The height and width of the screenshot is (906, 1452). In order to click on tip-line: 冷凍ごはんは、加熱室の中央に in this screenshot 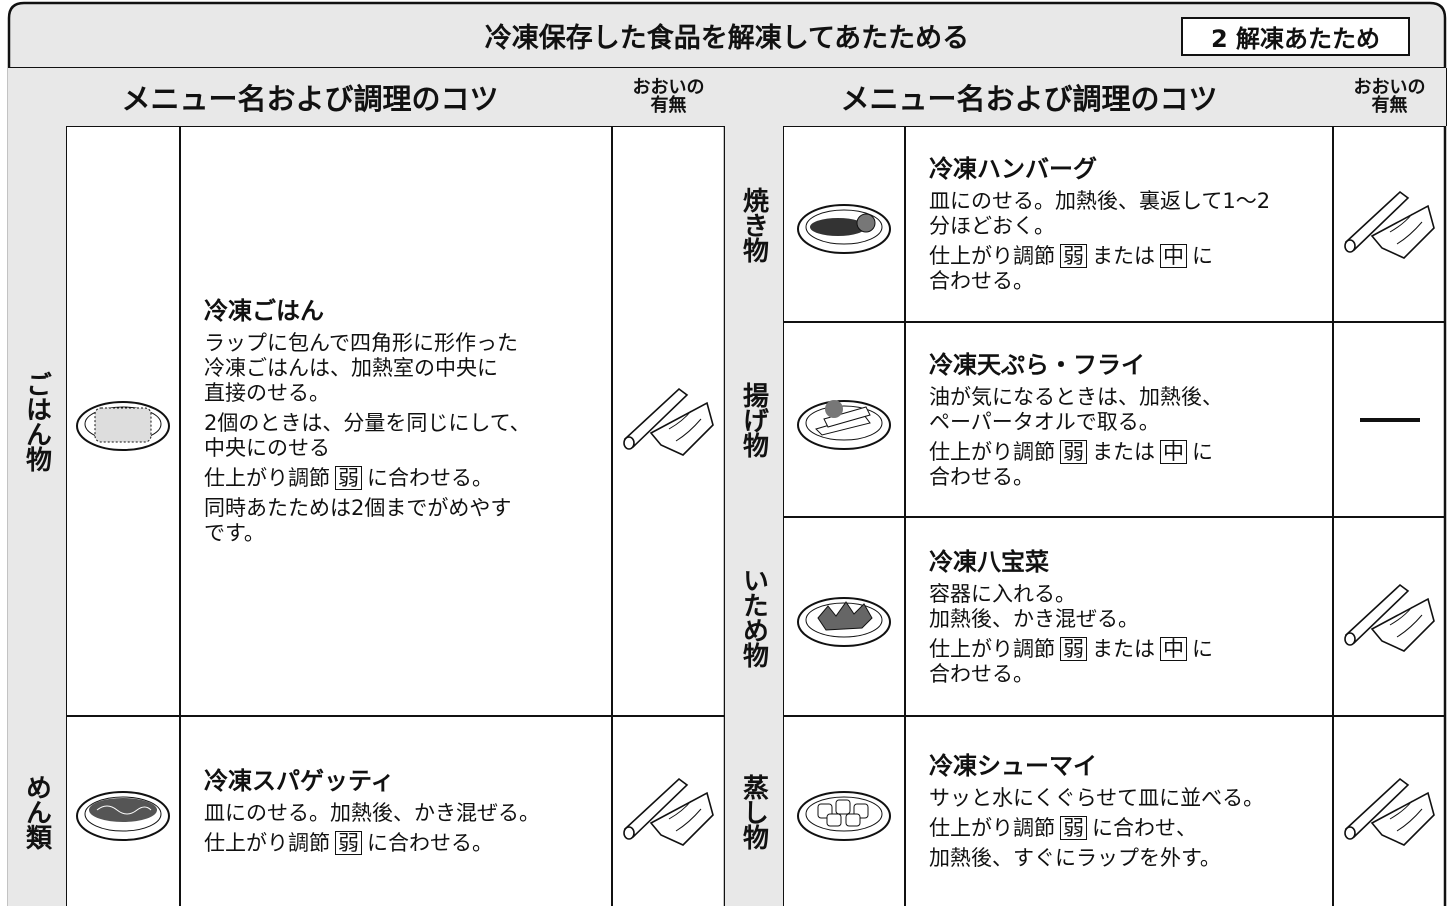, I will do `click(351, 368)`.